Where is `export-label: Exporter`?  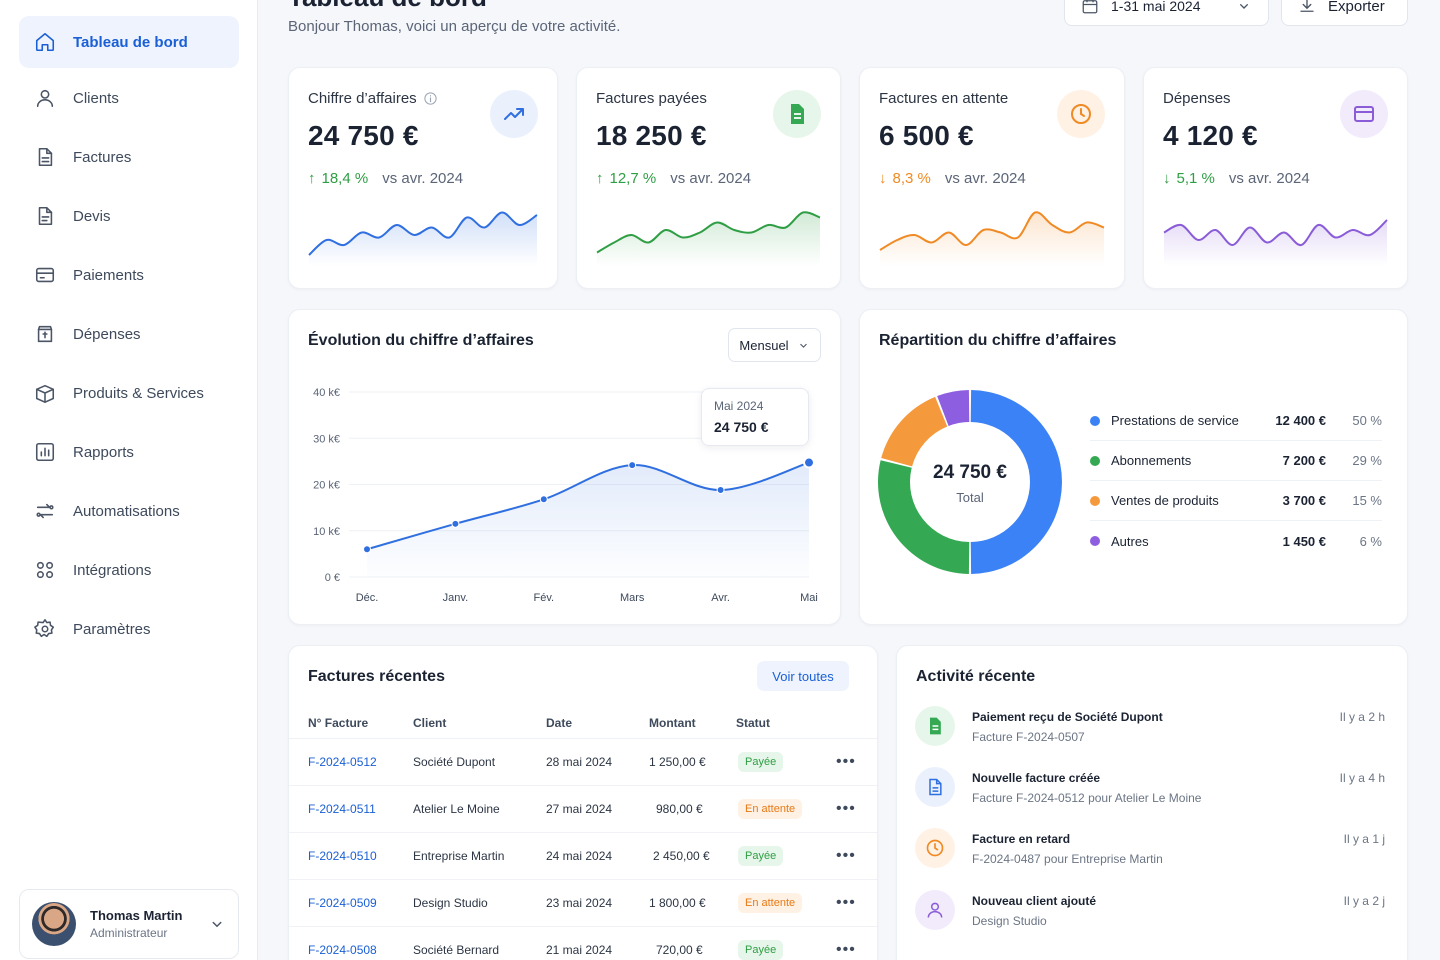 export-label: Exporter is located at coordinates (1356, 7).